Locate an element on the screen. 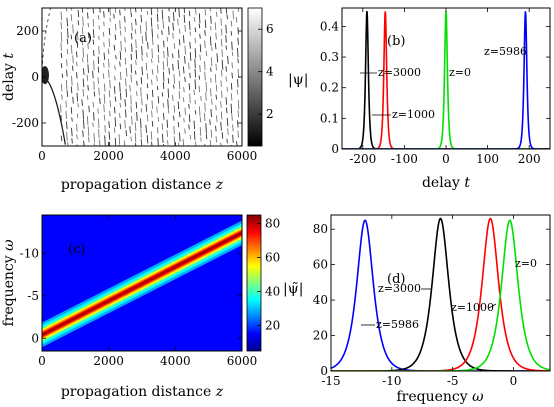 Image resolution: width=554 pixels, height=407 pixels. x-tick-label: 6000 is located at coordinates (242, 361).